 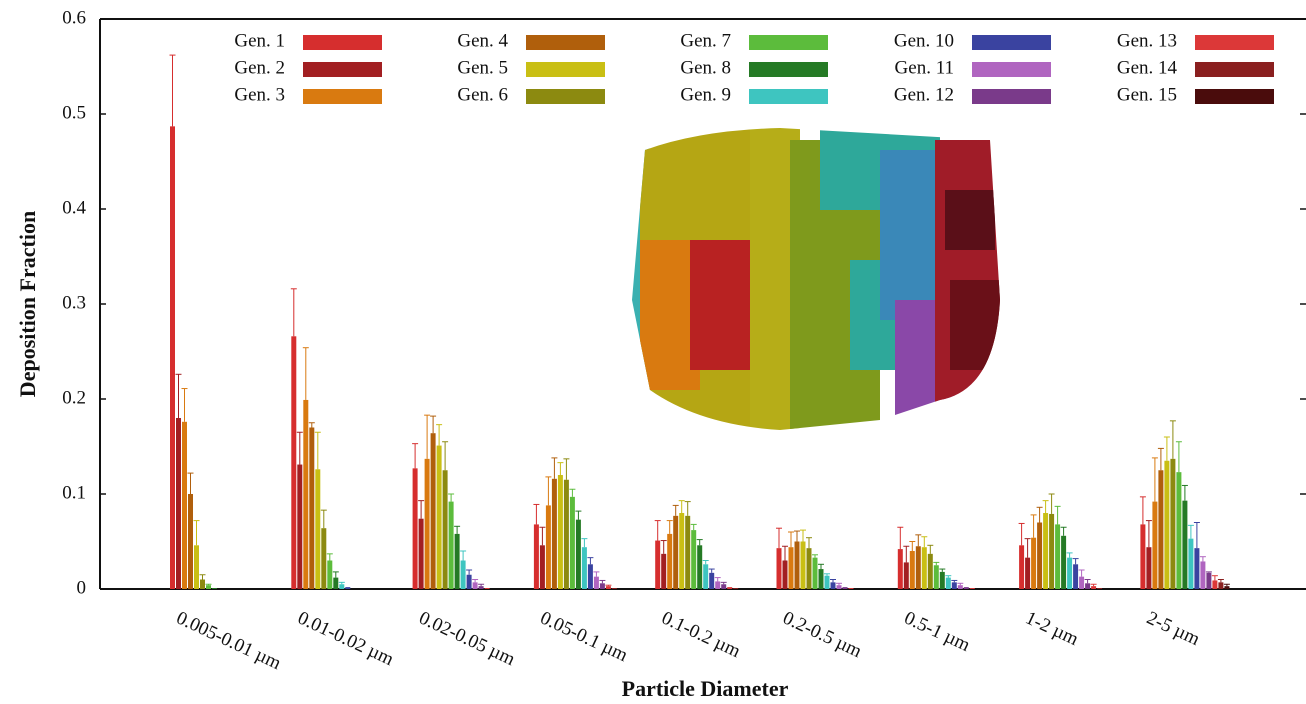 What do you see at coordinates (259, 40) in the screenshot?
I see `legend-label: Gen. 1` at bounding box center [259, 40].